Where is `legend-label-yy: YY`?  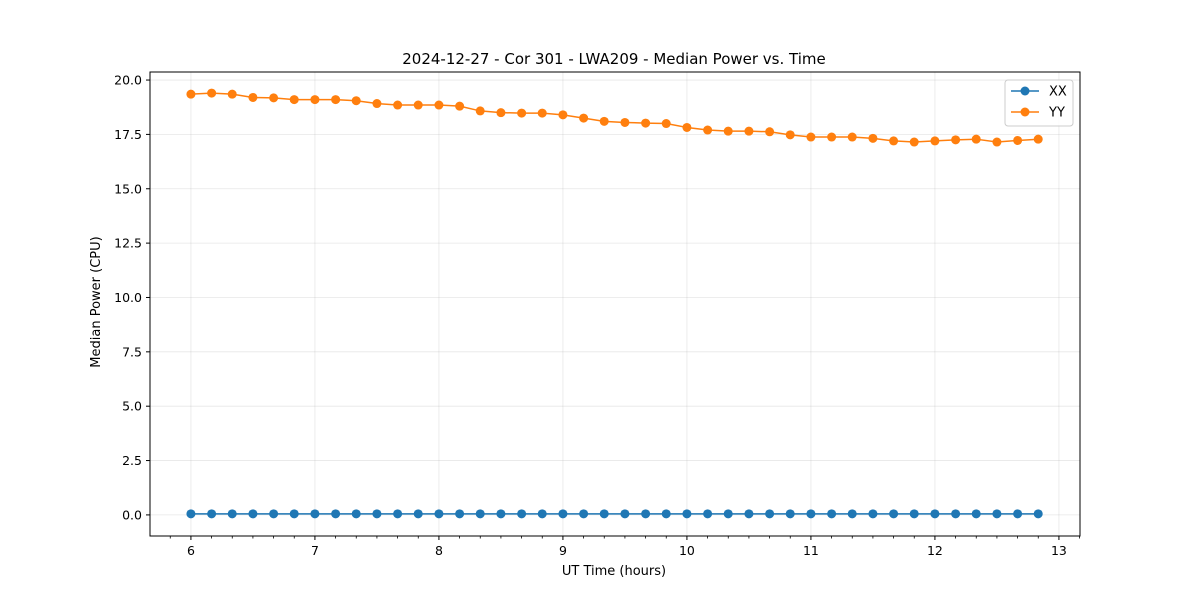
legend-label-yy: YY is located at coordinates (1056, 113).